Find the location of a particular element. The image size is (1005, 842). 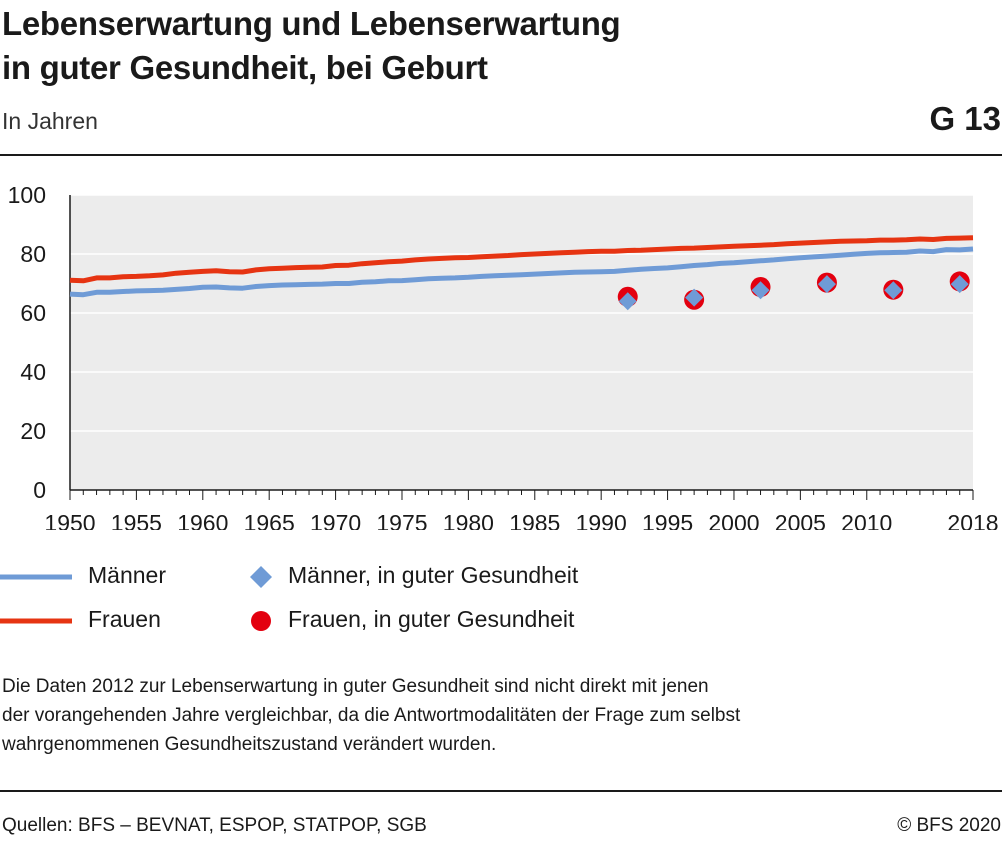

x-tick-label: 1960 is located at coordinates (202, 520).